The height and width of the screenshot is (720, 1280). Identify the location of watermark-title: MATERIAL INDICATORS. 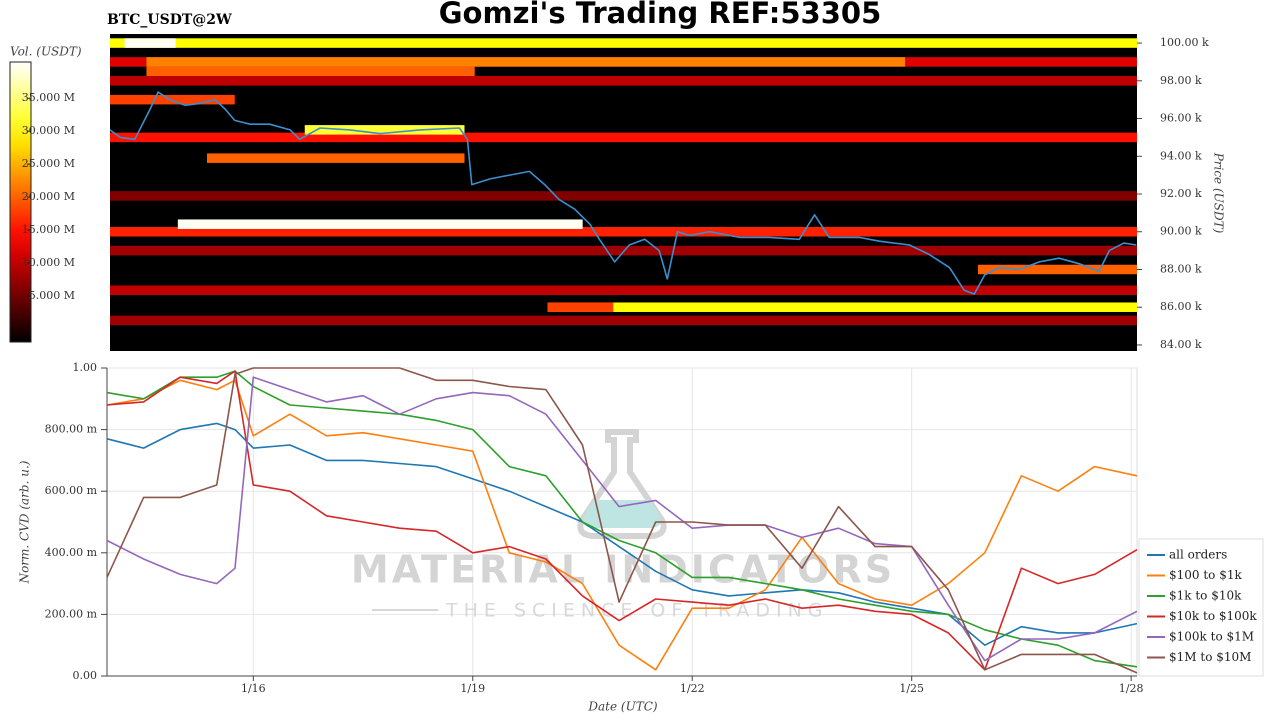
(623, 570).